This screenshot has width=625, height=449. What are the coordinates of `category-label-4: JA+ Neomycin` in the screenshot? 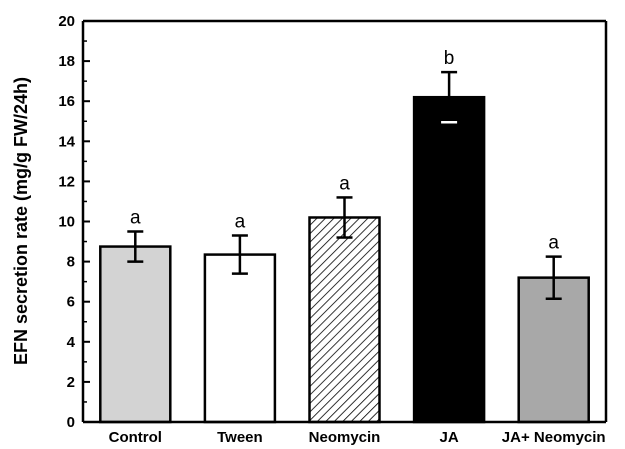 It's located at (554, 437).